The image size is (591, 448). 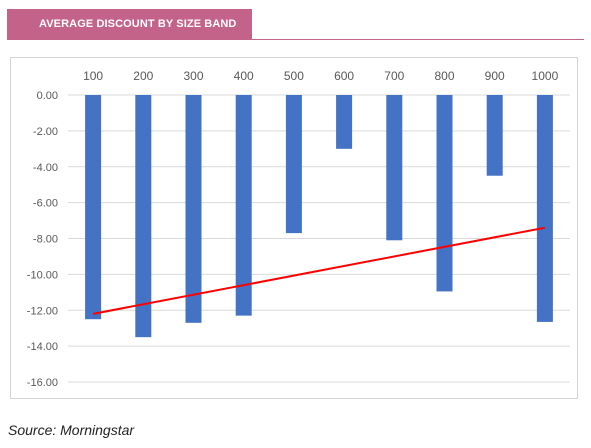 I want to click on y-tick-label: 0.00, so click(x=47, y=96).